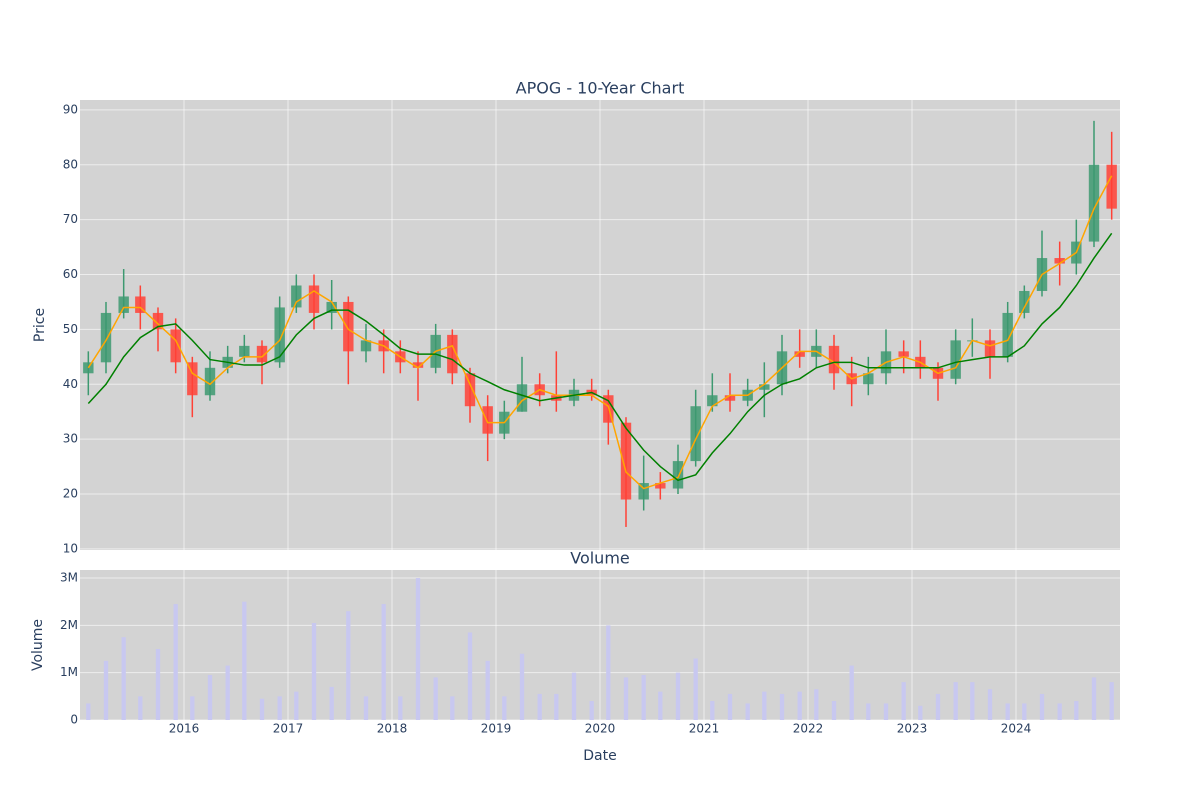 Image resolution: width=1200 pixels, height=800 pixels. I want to click on y-axis-title: Volume, so click(38, 645).